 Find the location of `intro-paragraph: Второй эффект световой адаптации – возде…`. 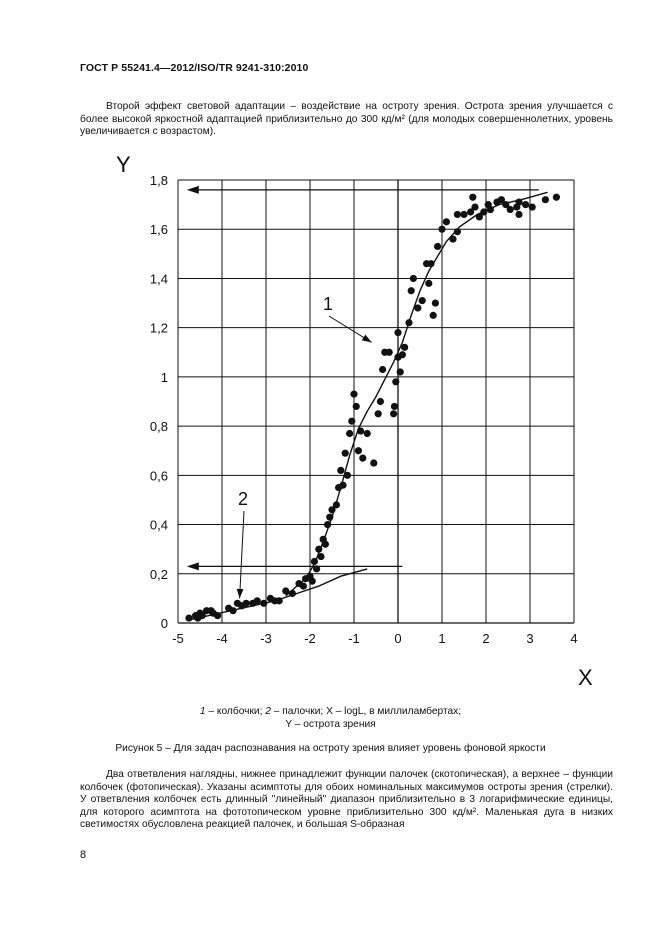

intro-paragraph: Второй эффект световой адаптации – возде… is located at coordinates (346, 120).